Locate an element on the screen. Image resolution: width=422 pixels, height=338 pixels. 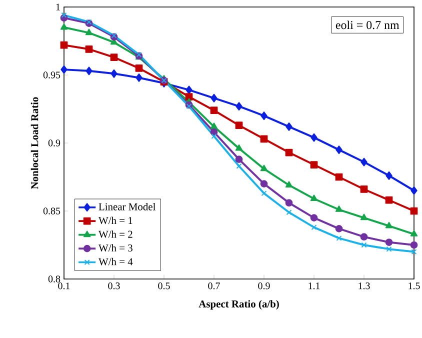
x-tick-label: 0.3 is located at coordinates (114, 286).